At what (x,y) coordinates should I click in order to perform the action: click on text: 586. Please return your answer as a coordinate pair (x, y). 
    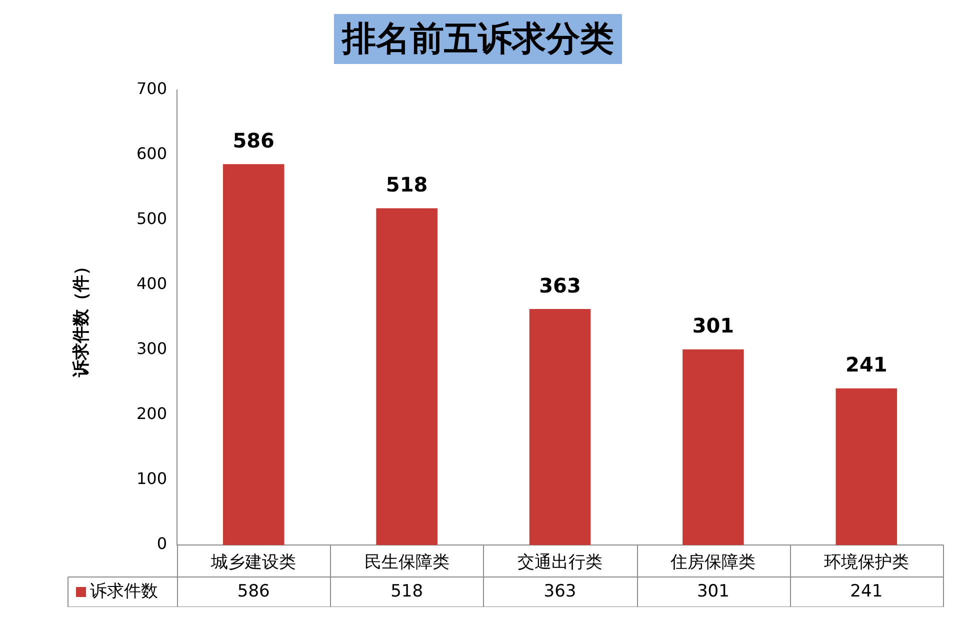
    Looking at the image, I should click on (253, 591).